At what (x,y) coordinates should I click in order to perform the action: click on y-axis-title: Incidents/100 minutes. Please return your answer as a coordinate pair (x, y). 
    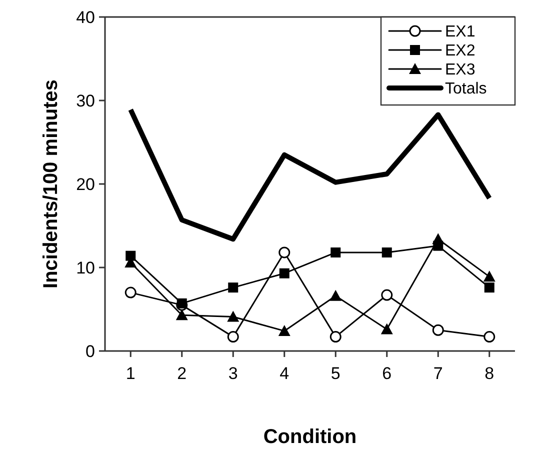
    Looking at the image, I should click on (51, 184).